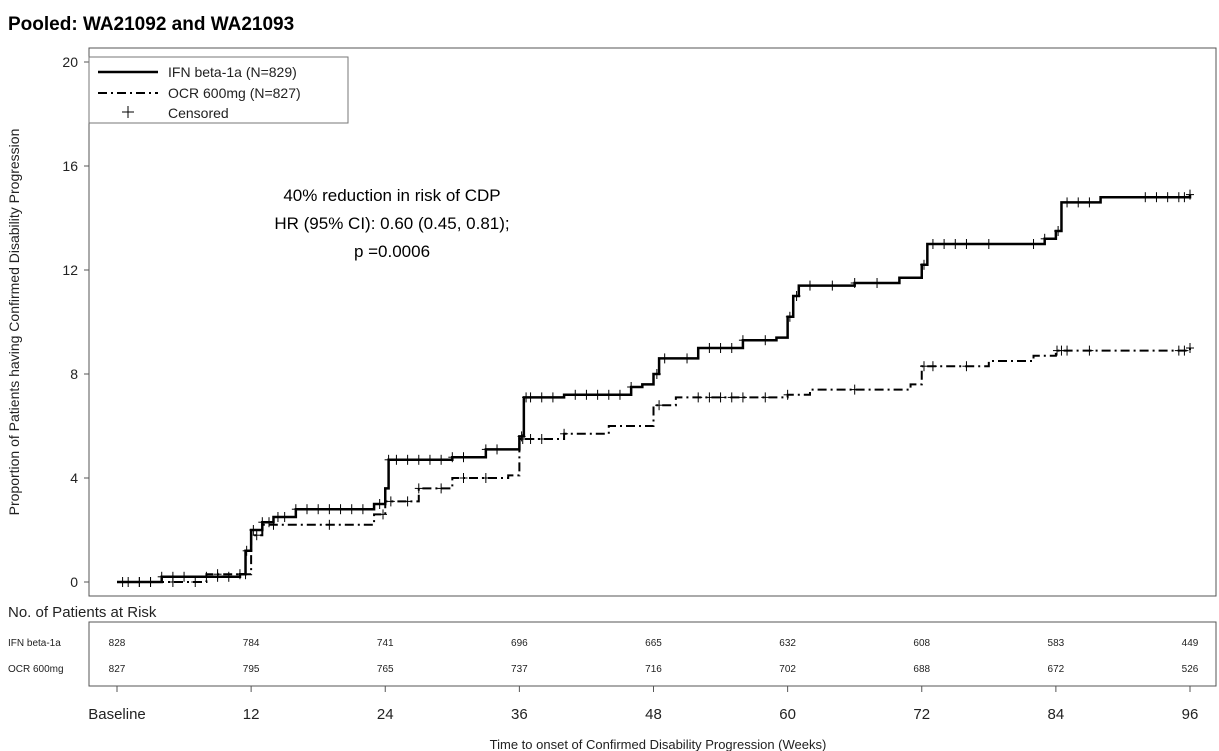  I want to click on risk-value: 608, so click(921, 643).